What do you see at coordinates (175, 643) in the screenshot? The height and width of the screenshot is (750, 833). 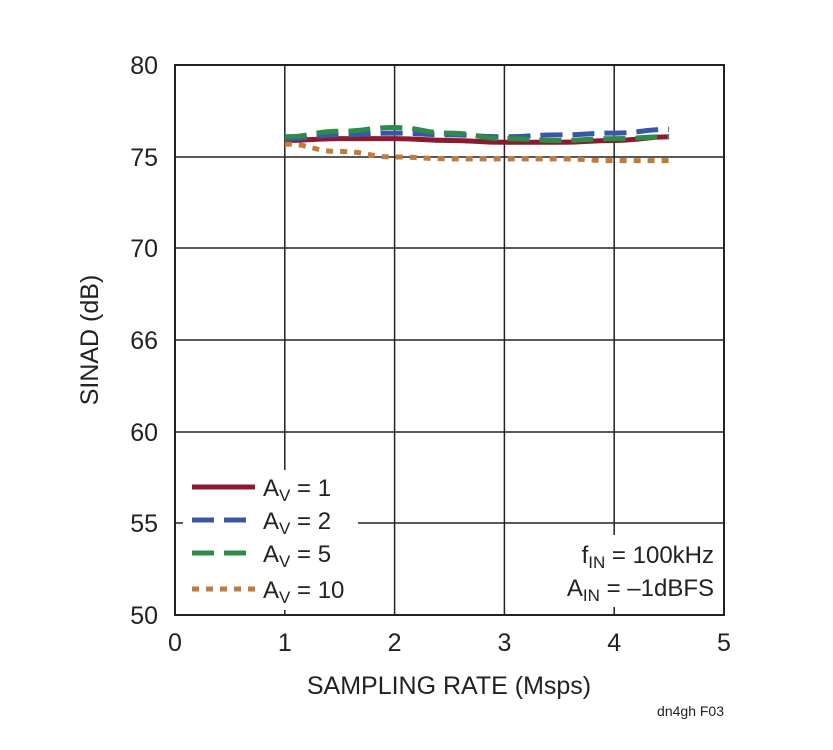 I see `x-tick-label: 0` at bounding box center [175, 643].